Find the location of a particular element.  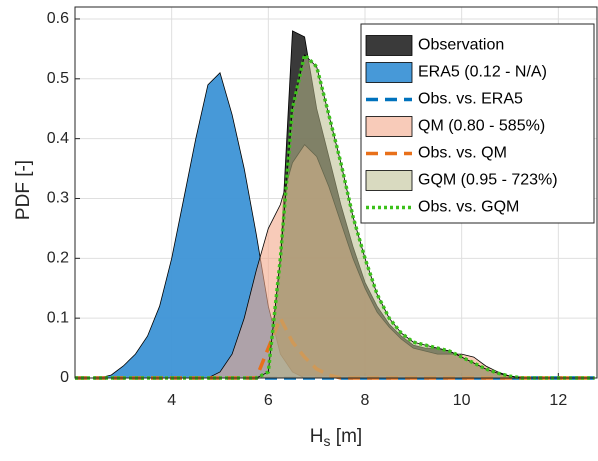

y-tick-label: 0.1 is located at coordinates (58, 317).